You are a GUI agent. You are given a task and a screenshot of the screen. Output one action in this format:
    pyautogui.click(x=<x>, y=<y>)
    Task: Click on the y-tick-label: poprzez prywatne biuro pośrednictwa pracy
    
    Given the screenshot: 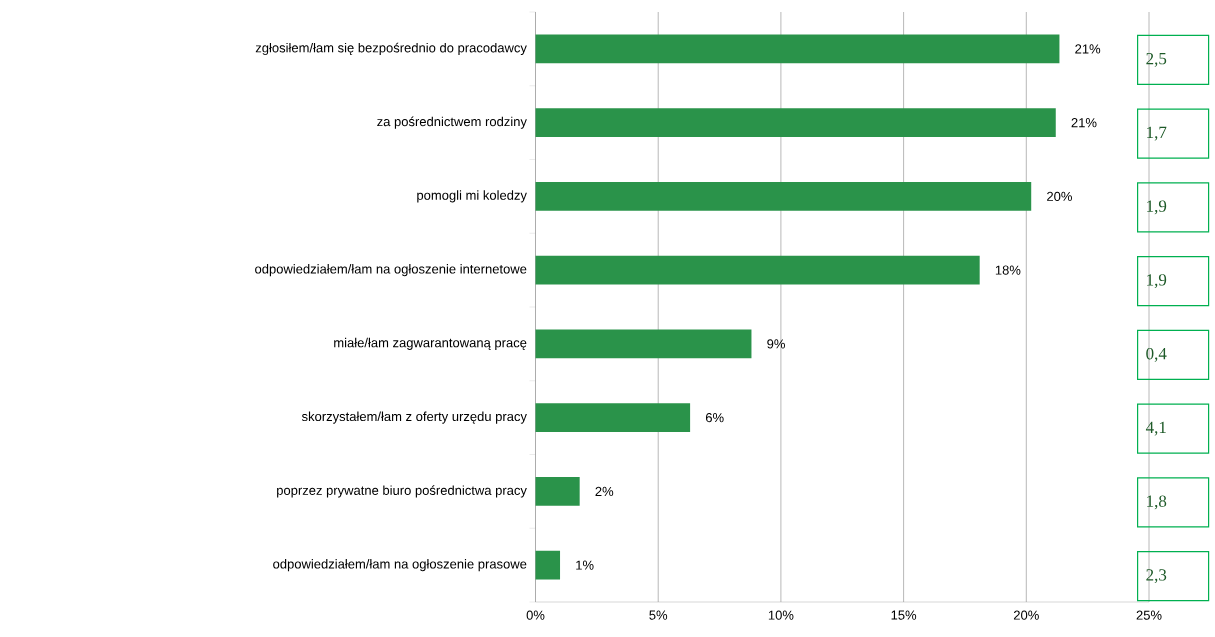 What is the action you would take?
    pyautogui.click(x=402, y=491)
    